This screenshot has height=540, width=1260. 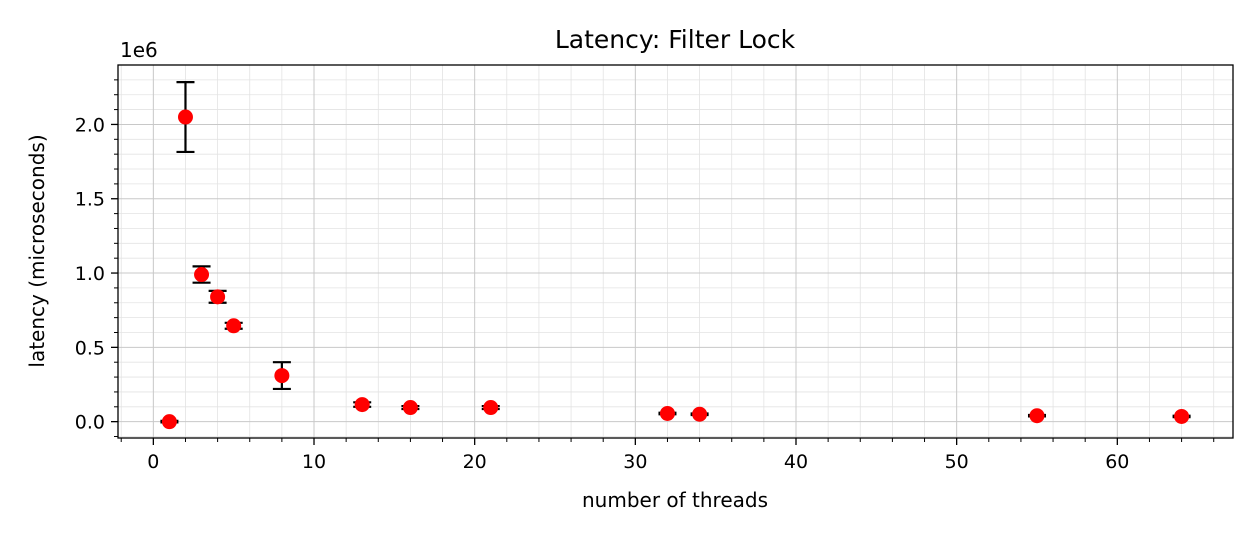 I want to click on y-axis-ticks: 0.0 0.5 1.0 1.5 2.0, so click(x=96, y=258).